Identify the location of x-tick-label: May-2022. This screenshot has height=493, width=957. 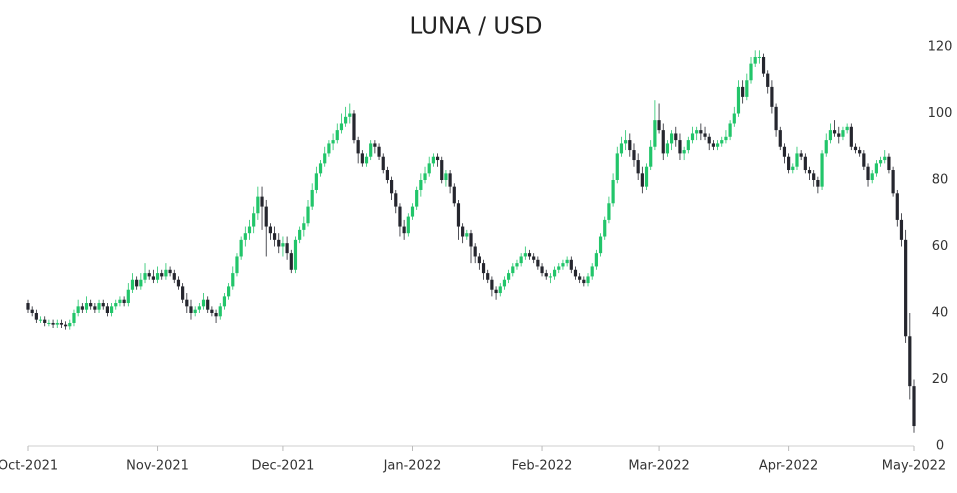
(914, 466).